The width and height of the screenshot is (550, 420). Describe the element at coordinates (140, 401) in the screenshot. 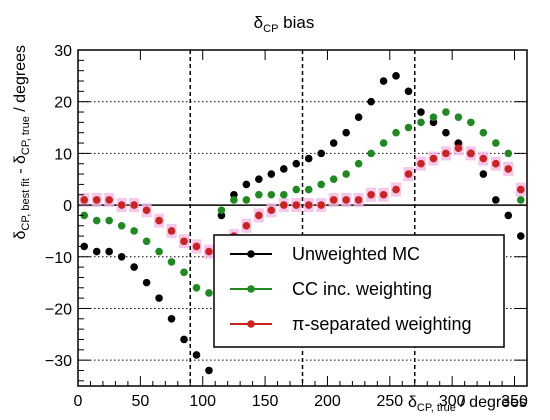

I see `x-tick-label: 50` at that location.